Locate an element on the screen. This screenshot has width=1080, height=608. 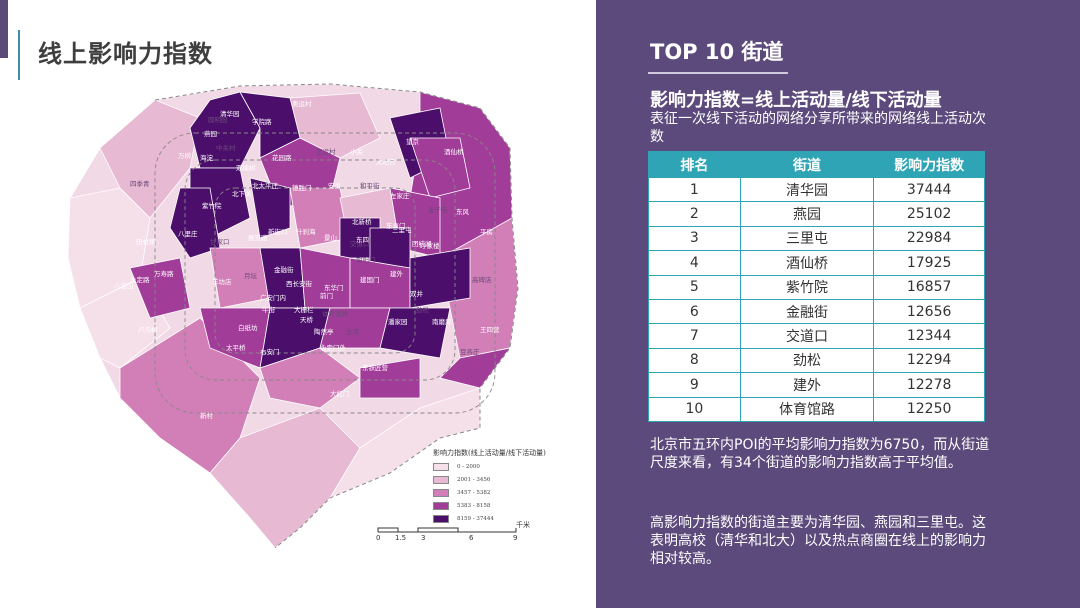
cell-street: 劲松 is located at coordinates (807, 360).